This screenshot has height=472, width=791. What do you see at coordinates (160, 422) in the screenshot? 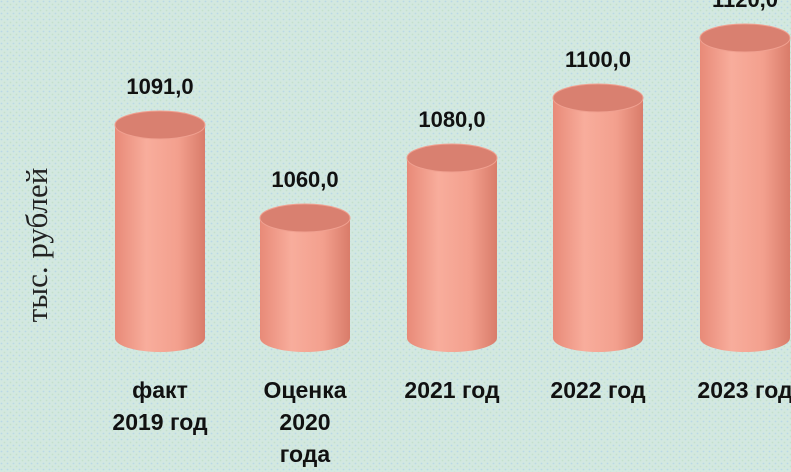
I see `x-tick-label-line: 2019 год` at bounding box center [160, 422].